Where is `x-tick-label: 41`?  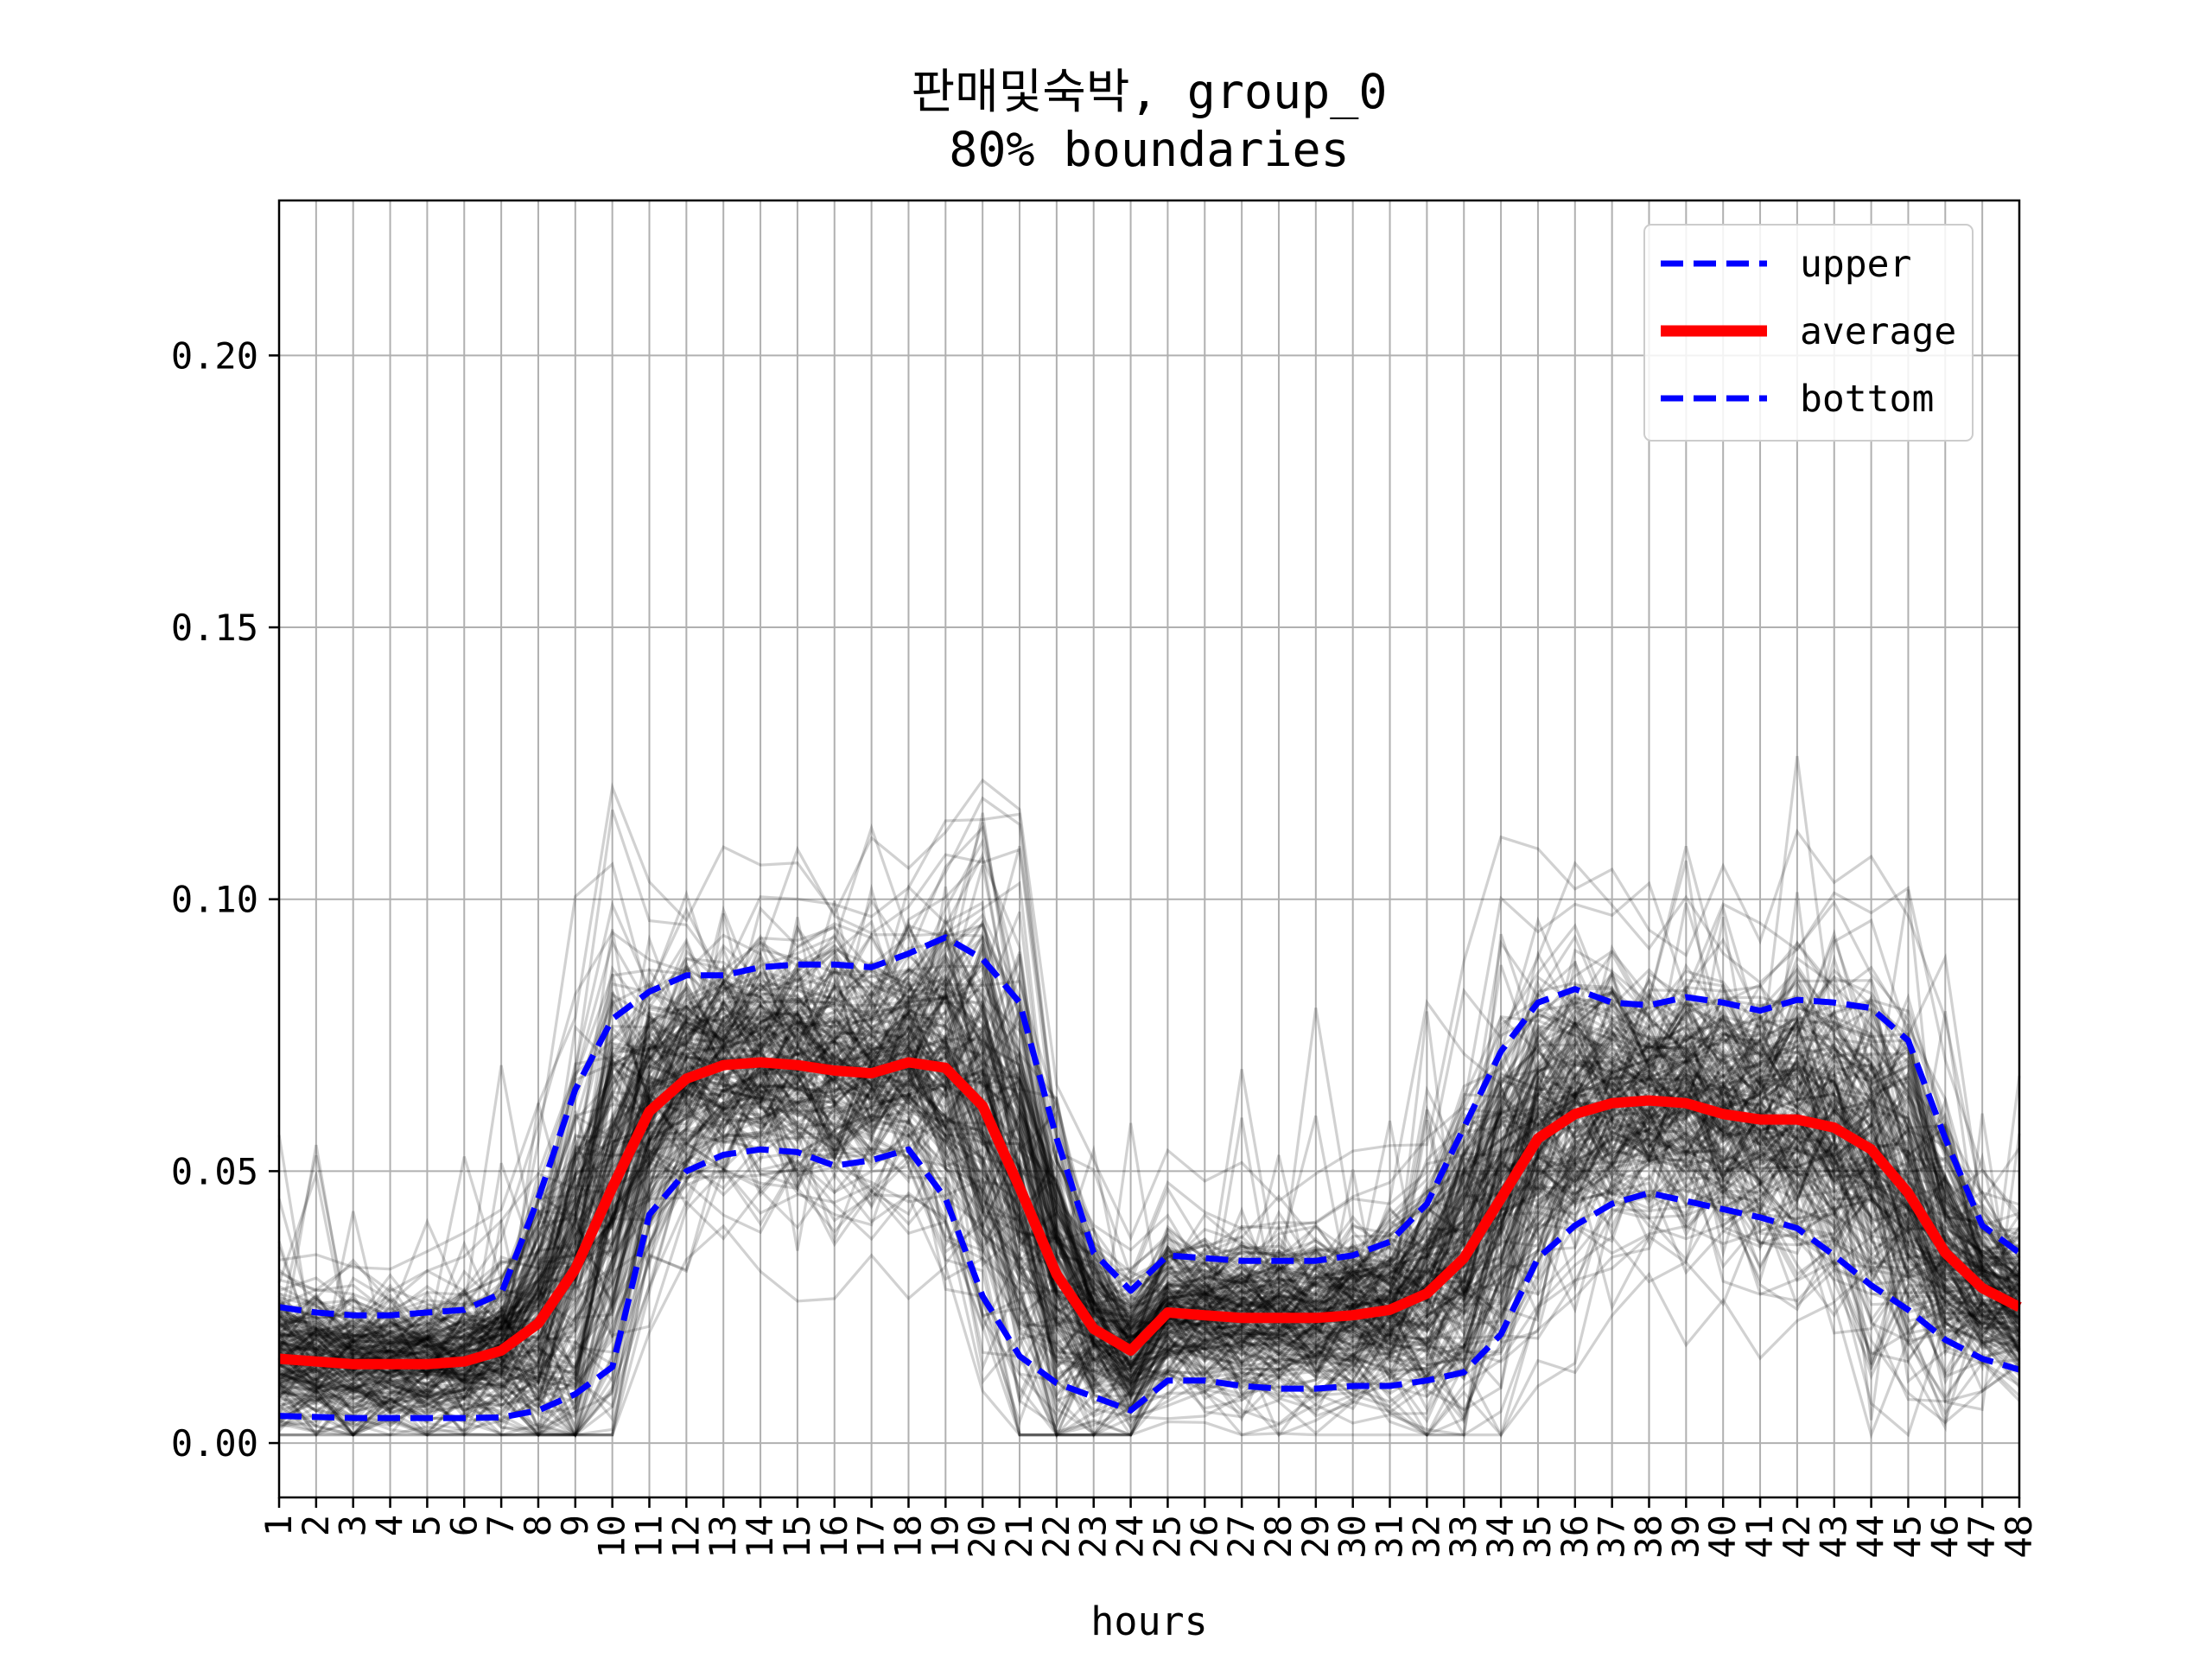
x-tick-label: 41 is located at coordinates (1759, 1537).